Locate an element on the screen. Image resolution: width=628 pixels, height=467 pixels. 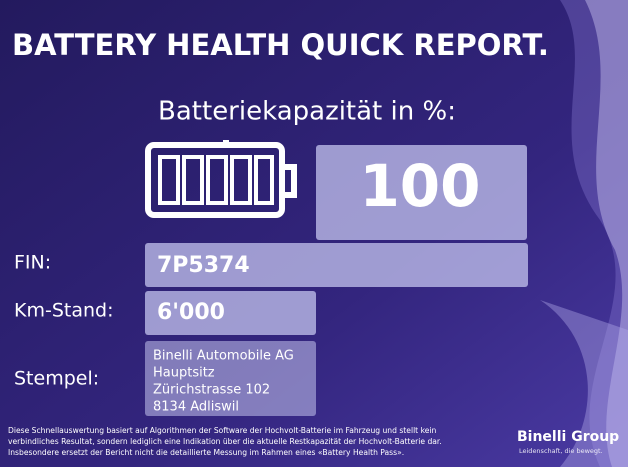
brand-tagline: Leidenschaft, die bewegt. is located at coordinates (561, 451).